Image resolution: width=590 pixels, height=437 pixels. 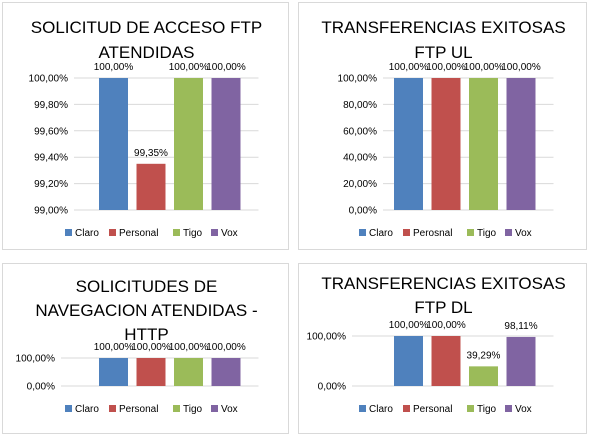 I want to click on y-tick-label: 99,60%, so click(x=51, y=131).